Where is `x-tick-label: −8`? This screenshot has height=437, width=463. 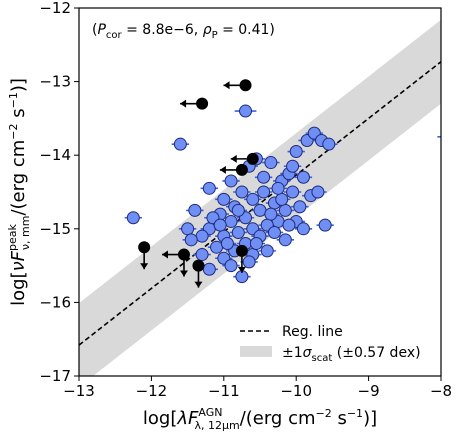 x-tick-label: −8 is located at coordinates (441, 391).